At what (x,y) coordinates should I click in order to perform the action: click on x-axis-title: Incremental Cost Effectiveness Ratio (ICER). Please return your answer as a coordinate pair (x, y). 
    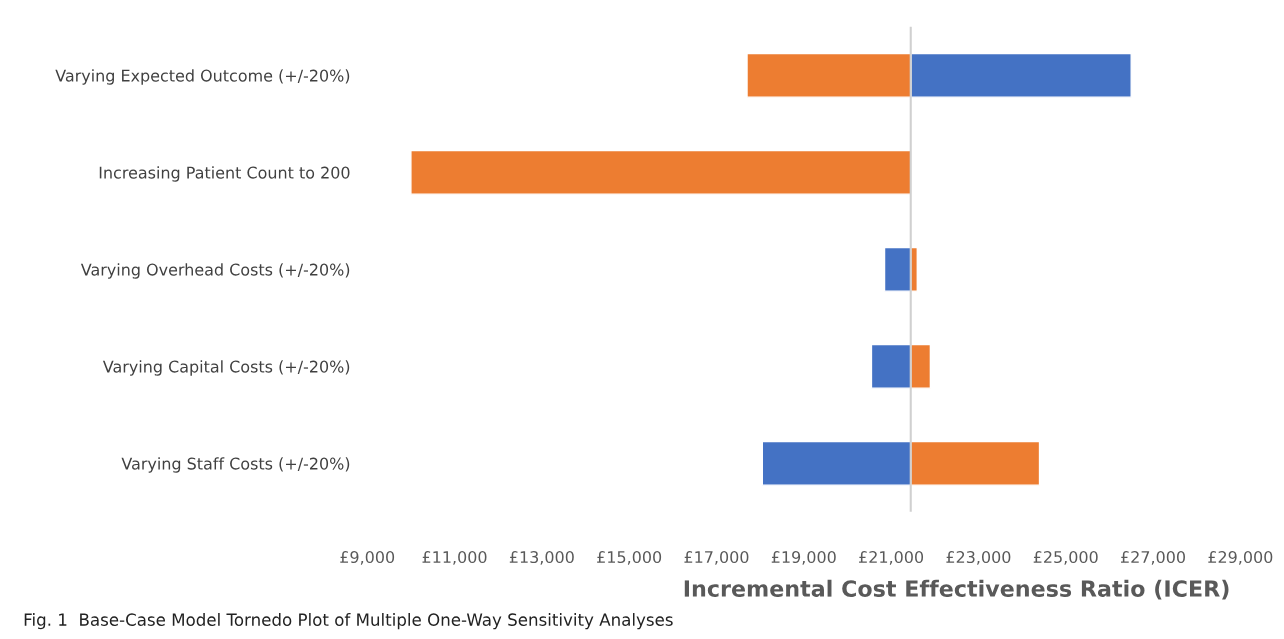
    Looking at the image, I should click on (956, 589).